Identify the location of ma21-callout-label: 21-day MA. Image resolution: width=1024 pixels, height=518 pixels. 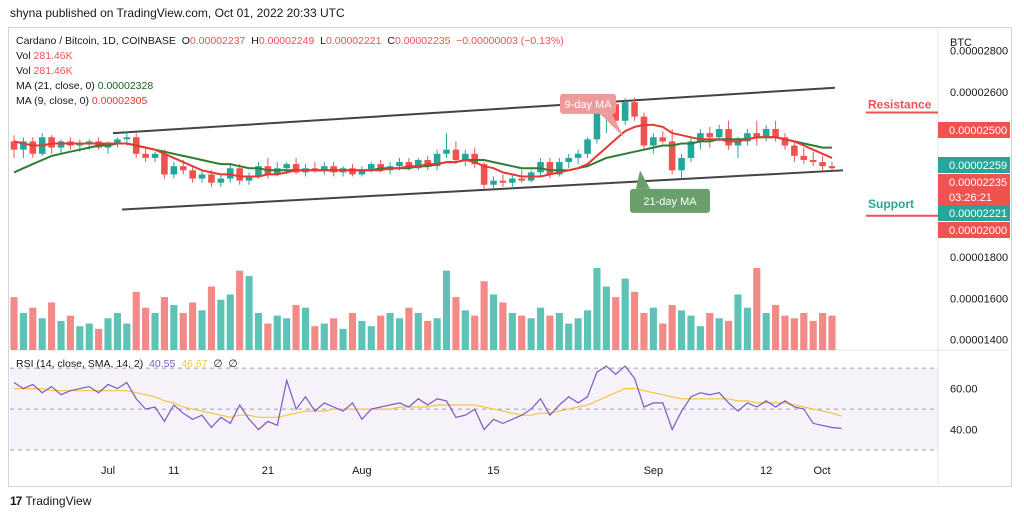
(670, 202).